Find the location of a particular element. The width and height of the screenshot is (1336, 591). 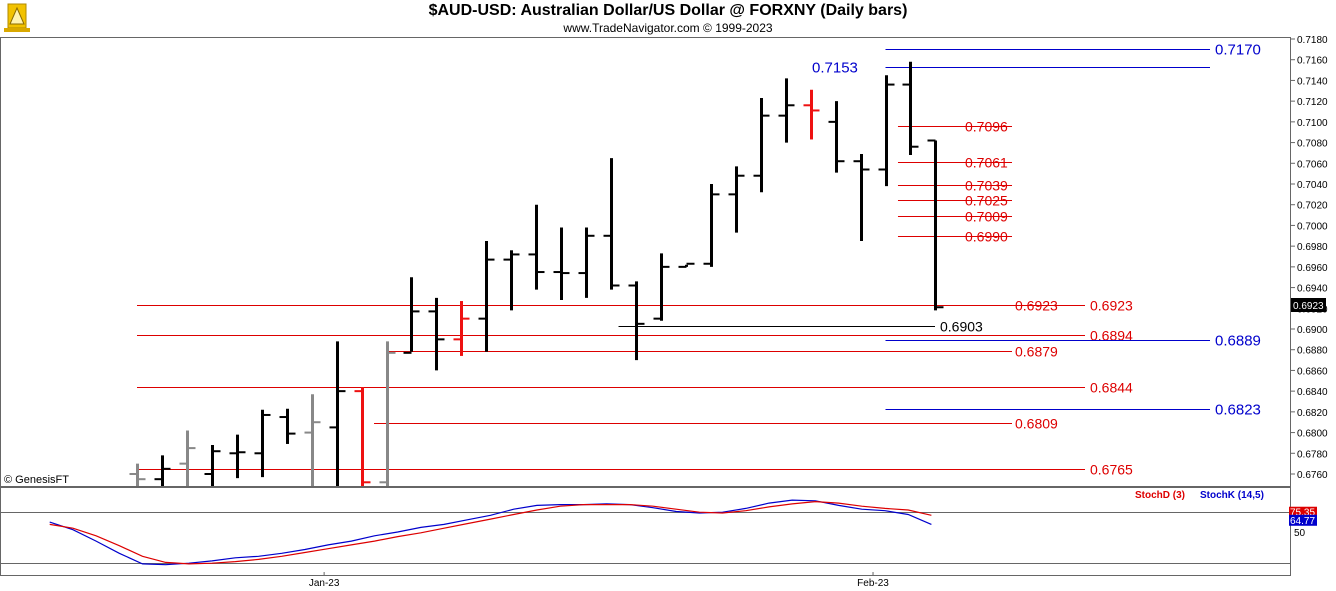

price-axis-label: 0.7040 is located at coordinates (1312, 185).